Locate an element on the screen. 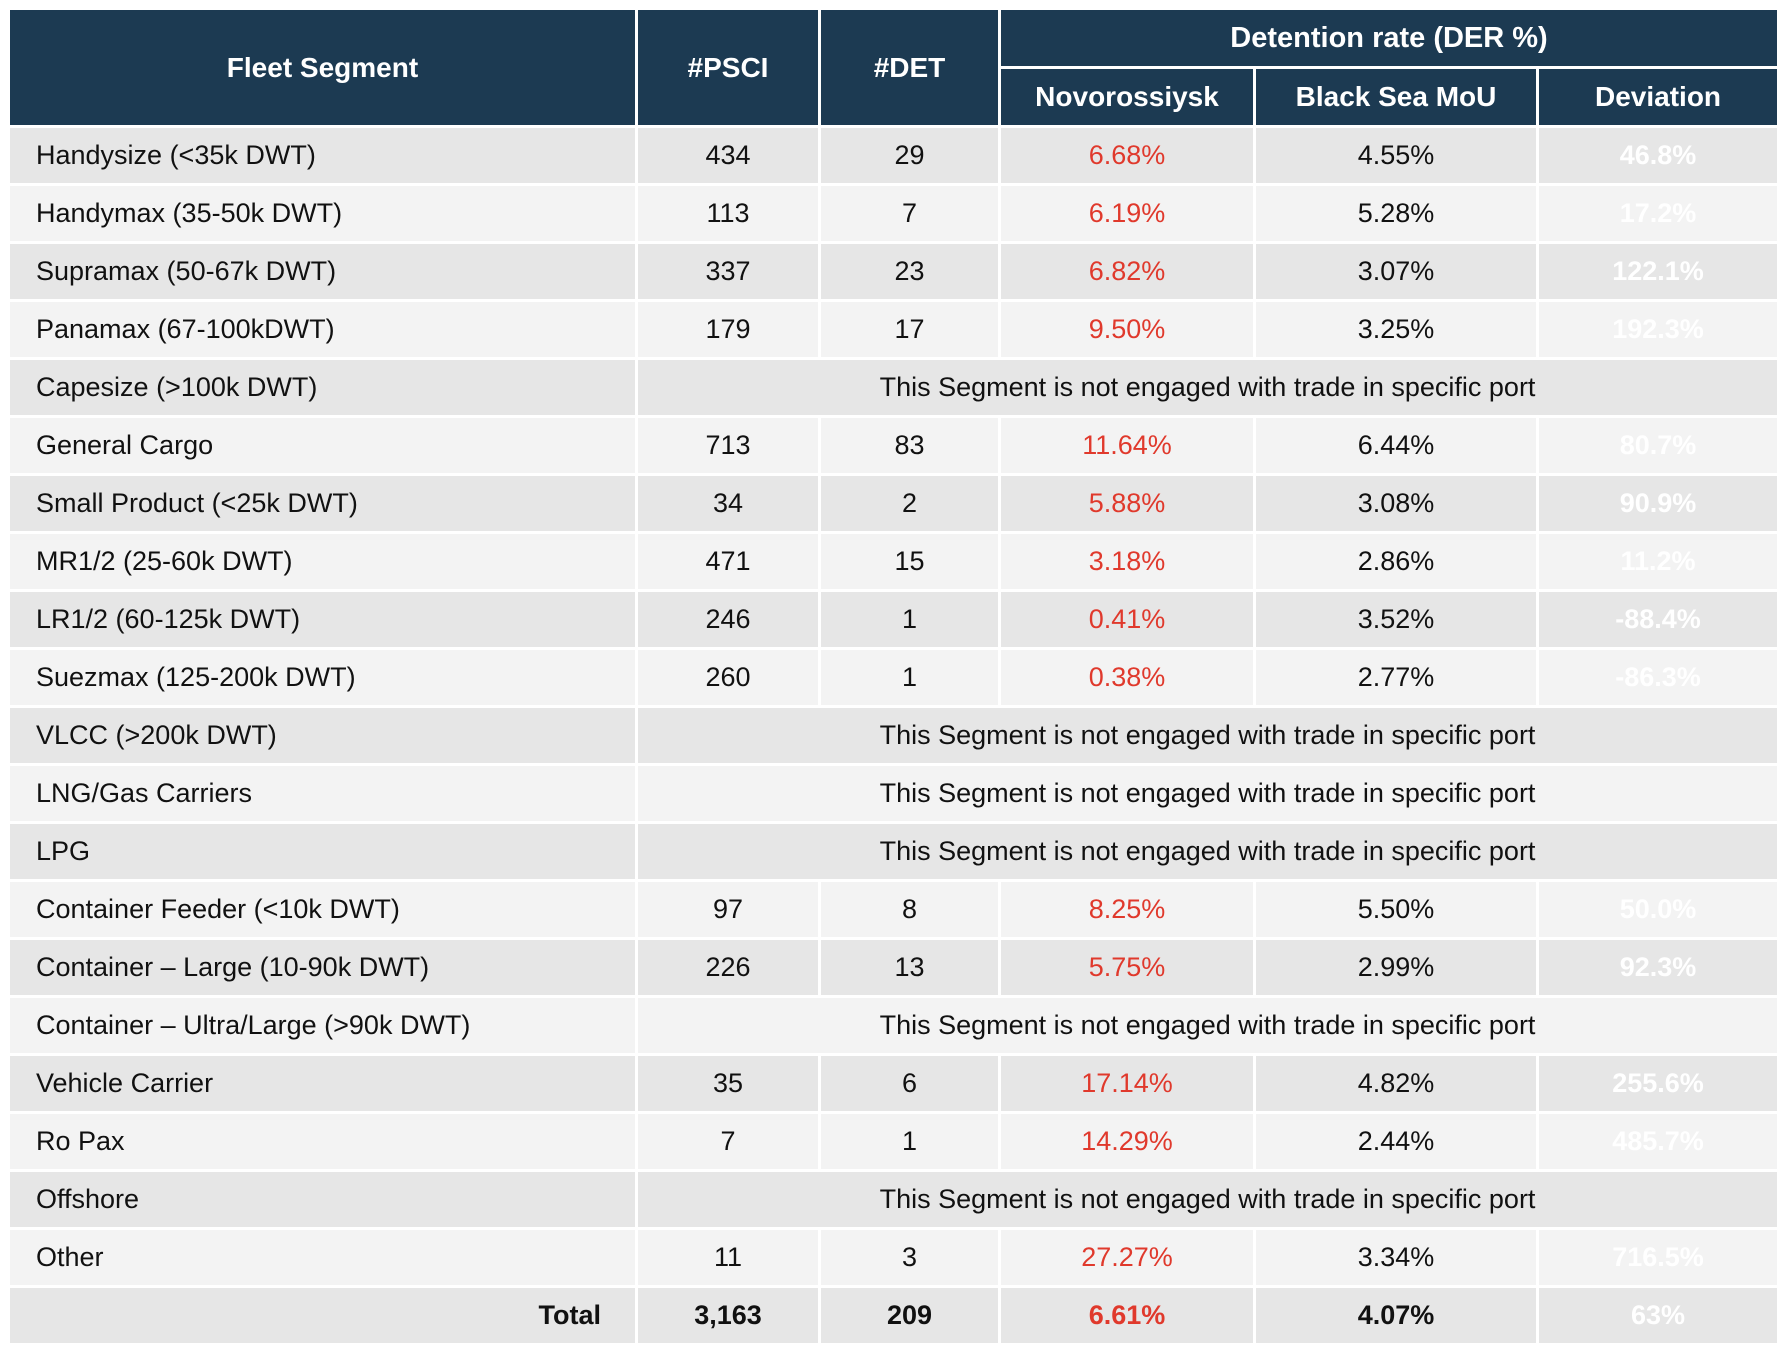 Image resolution: width=1780 pixels, height=1358 pixels. table-row: Handysize (<35k DWT) 434 29 6.68% 4.55% 46.8% is located at coordinates (894, 155).